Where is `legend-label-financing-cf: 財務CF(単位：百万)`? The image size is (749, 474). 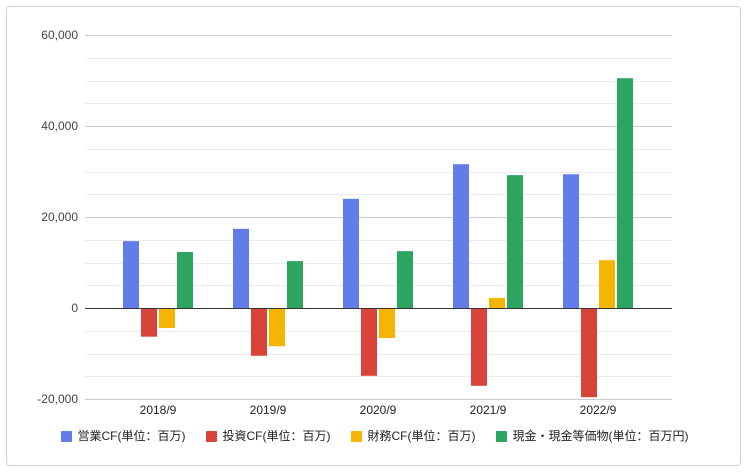 legend-label-financing-cf: 財務CF(単位：百万) is located at coordinates (421, 436).